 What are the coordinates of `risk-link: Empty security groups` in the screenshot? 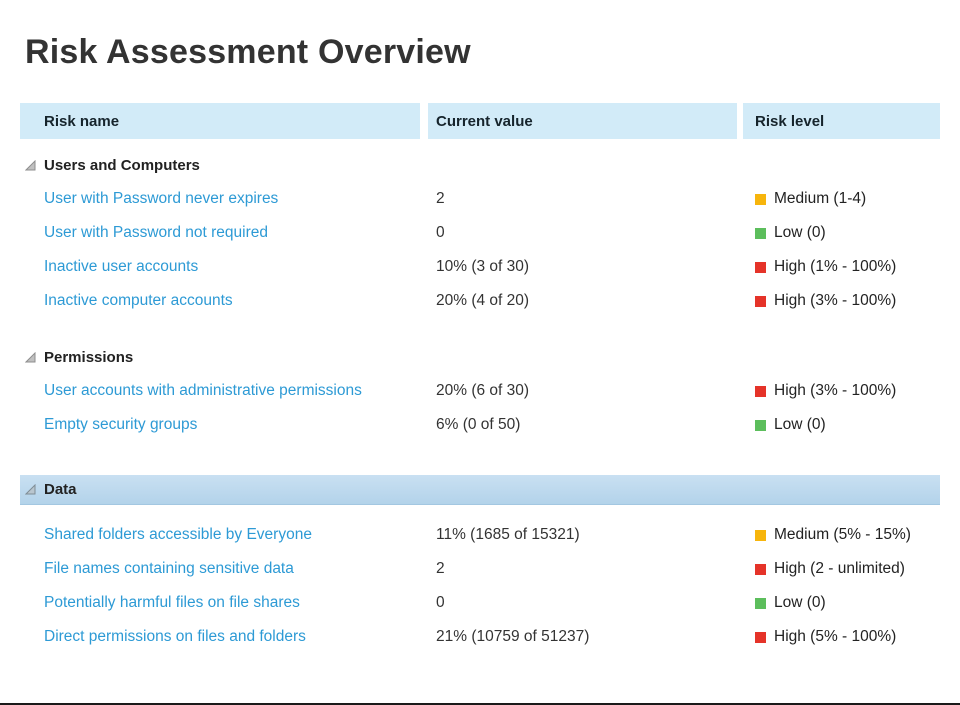 It's located at (121, 424).